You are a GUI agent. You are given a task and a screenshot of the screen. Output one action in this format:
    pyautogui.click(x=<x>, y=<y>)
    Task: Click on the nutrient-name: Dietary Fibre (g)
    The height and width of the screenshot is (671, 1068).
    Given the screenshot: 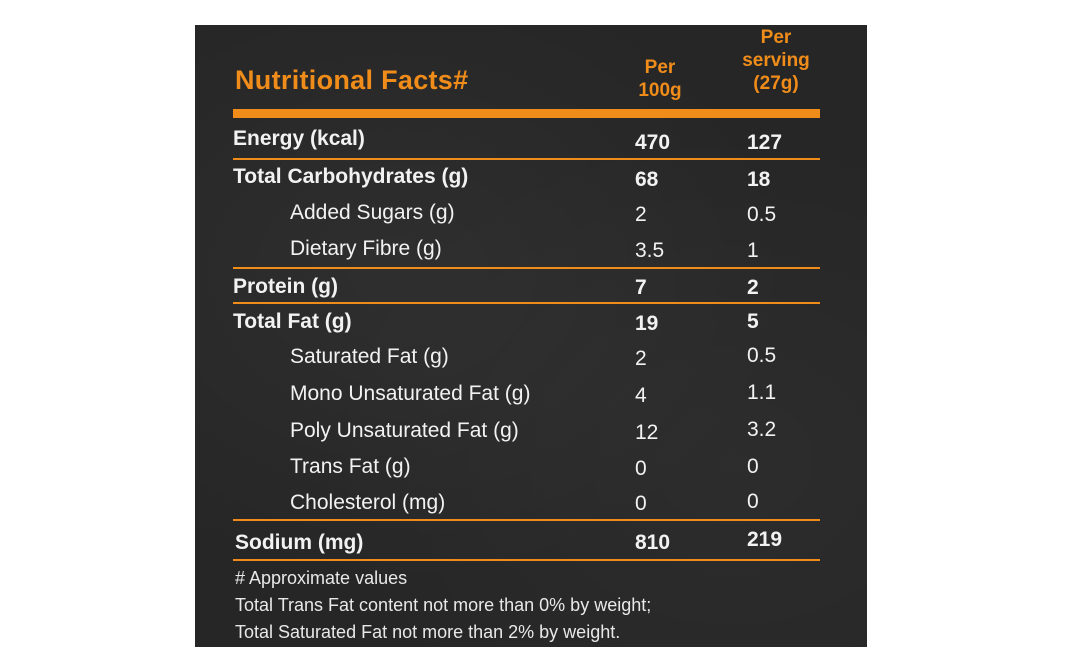 What is the action you would take?
    pyautogui.click(x=366, y=248)
    